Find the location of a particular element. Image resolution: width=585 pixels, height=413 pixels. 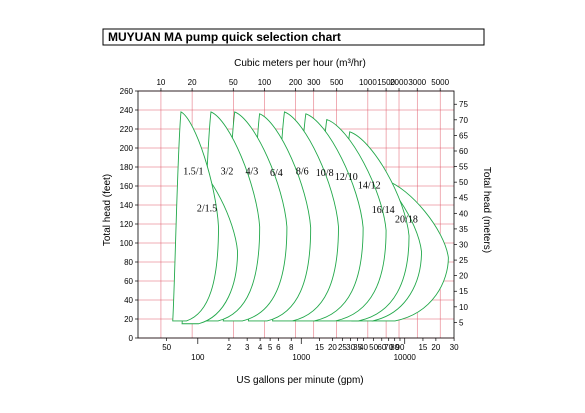

top-tick-label: 10 is located at coordinates (160, 82).